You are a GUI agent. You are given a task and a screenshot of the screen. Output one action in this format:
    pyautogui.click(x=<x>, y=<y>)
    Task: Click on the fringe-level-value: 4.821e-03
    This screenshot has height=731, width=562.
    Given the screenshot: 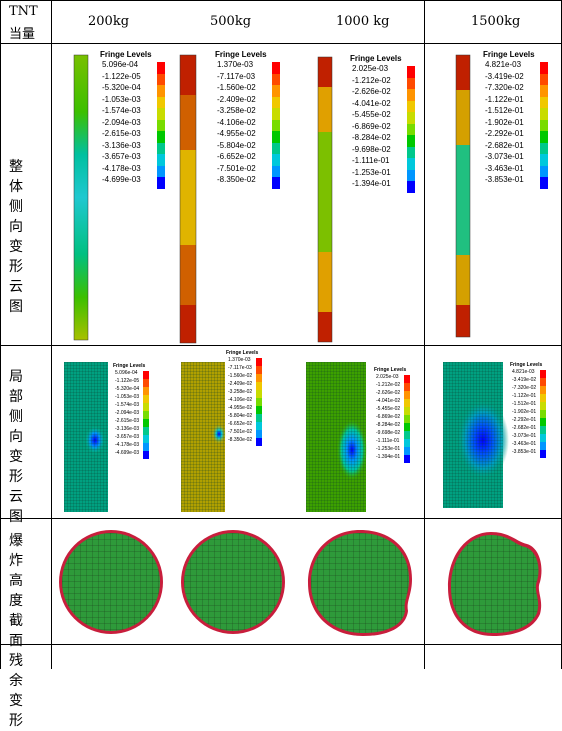 What is the action you would take?
    pyautogui.click(x=523, y=372)
    